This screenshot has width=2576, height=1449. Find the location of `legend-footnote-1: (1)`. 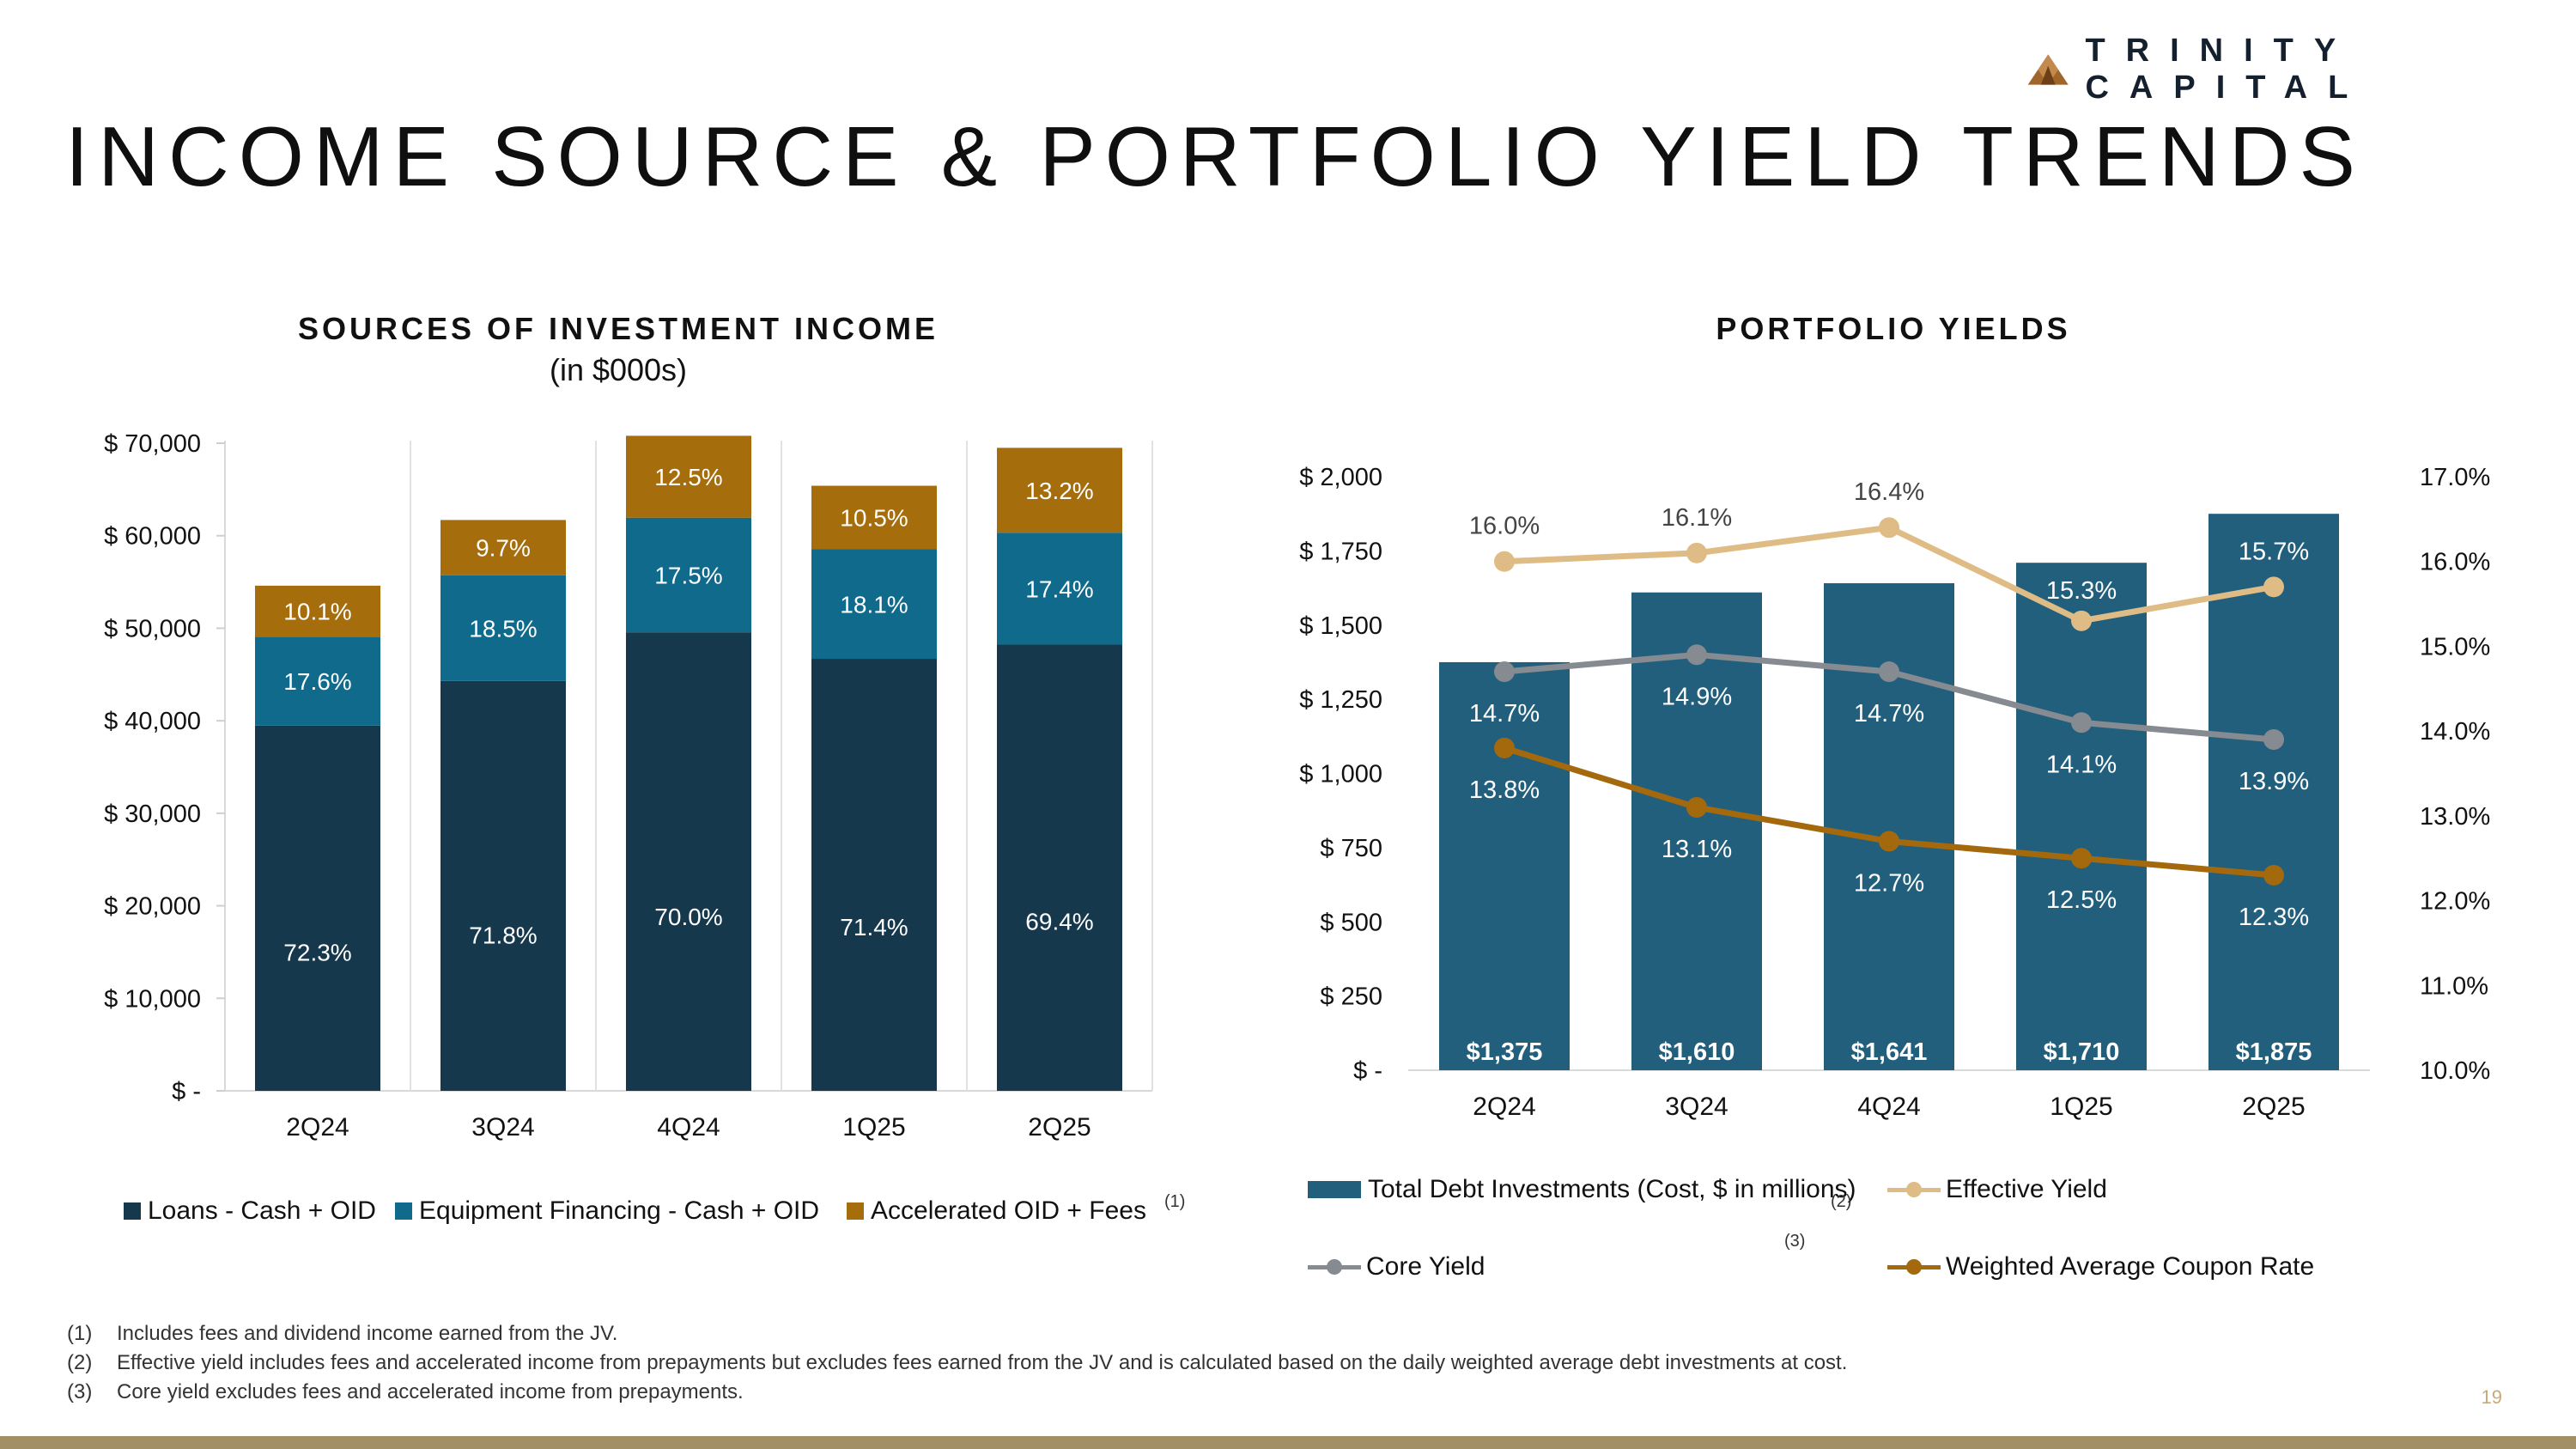

legend-footnote-1: (1) is located at coordinates (1175, 1201).